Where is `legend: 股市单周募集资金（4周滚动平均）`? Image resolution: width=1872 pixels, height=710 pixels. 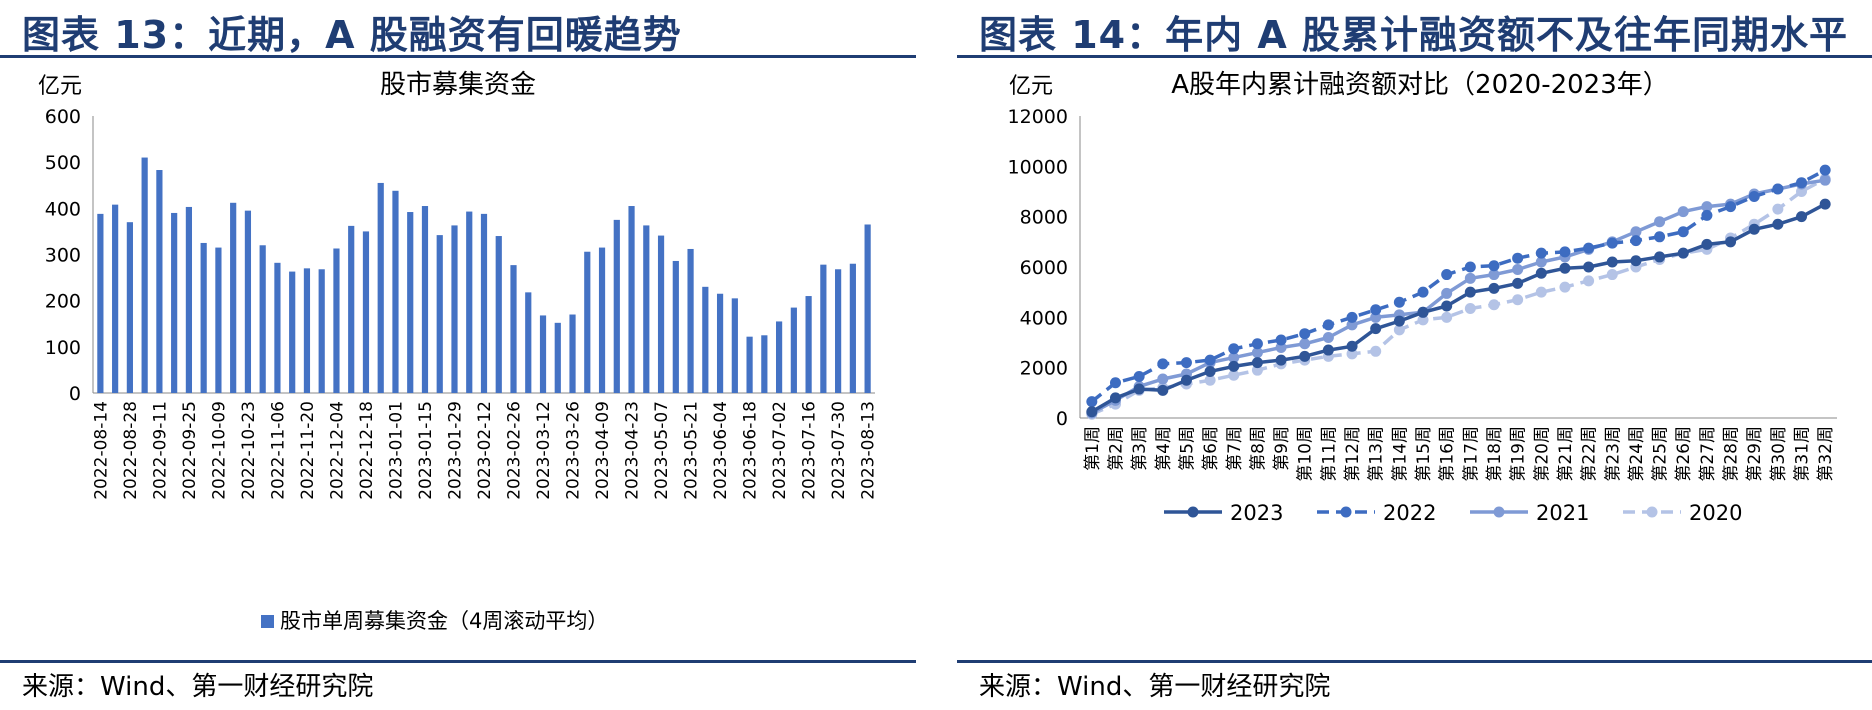 legend: 股市单周募集资金（4周滚动平均） is located at coordinates (434, 621).